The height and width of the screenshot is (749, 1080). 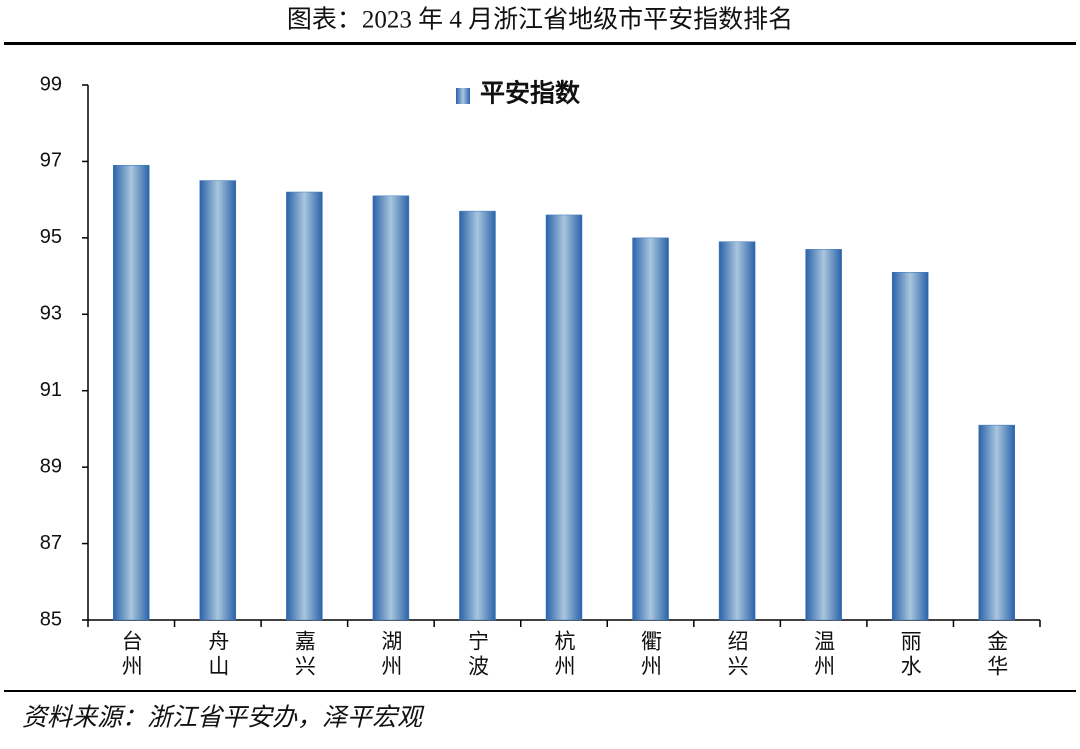 What do you see at coordinates (737, 655) in the screenshot?
I see `x-tick-label: 绍兴` at bounding box center [737, 655].